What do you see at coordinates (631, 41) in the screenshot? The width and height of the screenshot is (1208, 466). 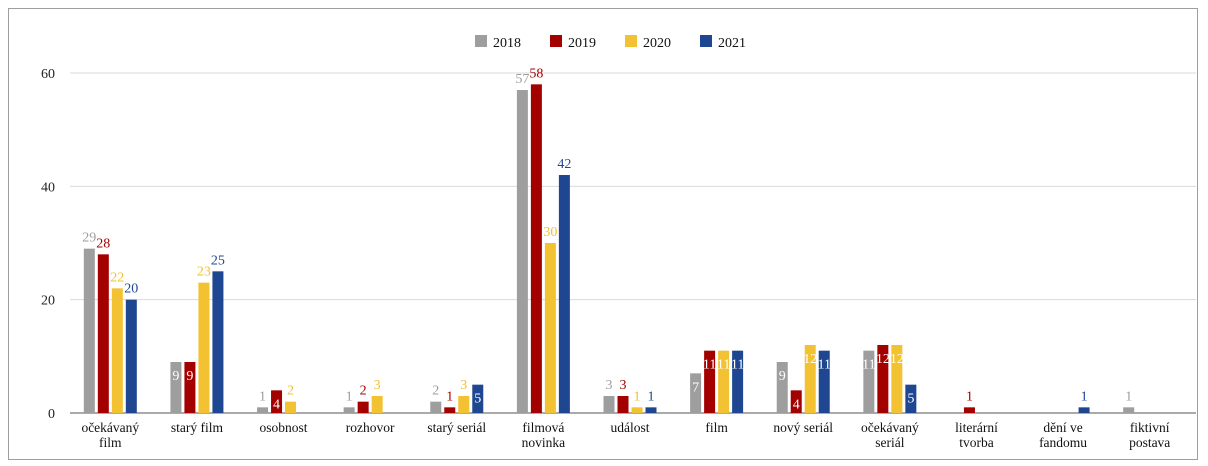 I see `legend-swatch-2020` at bounding box center [631, 41].